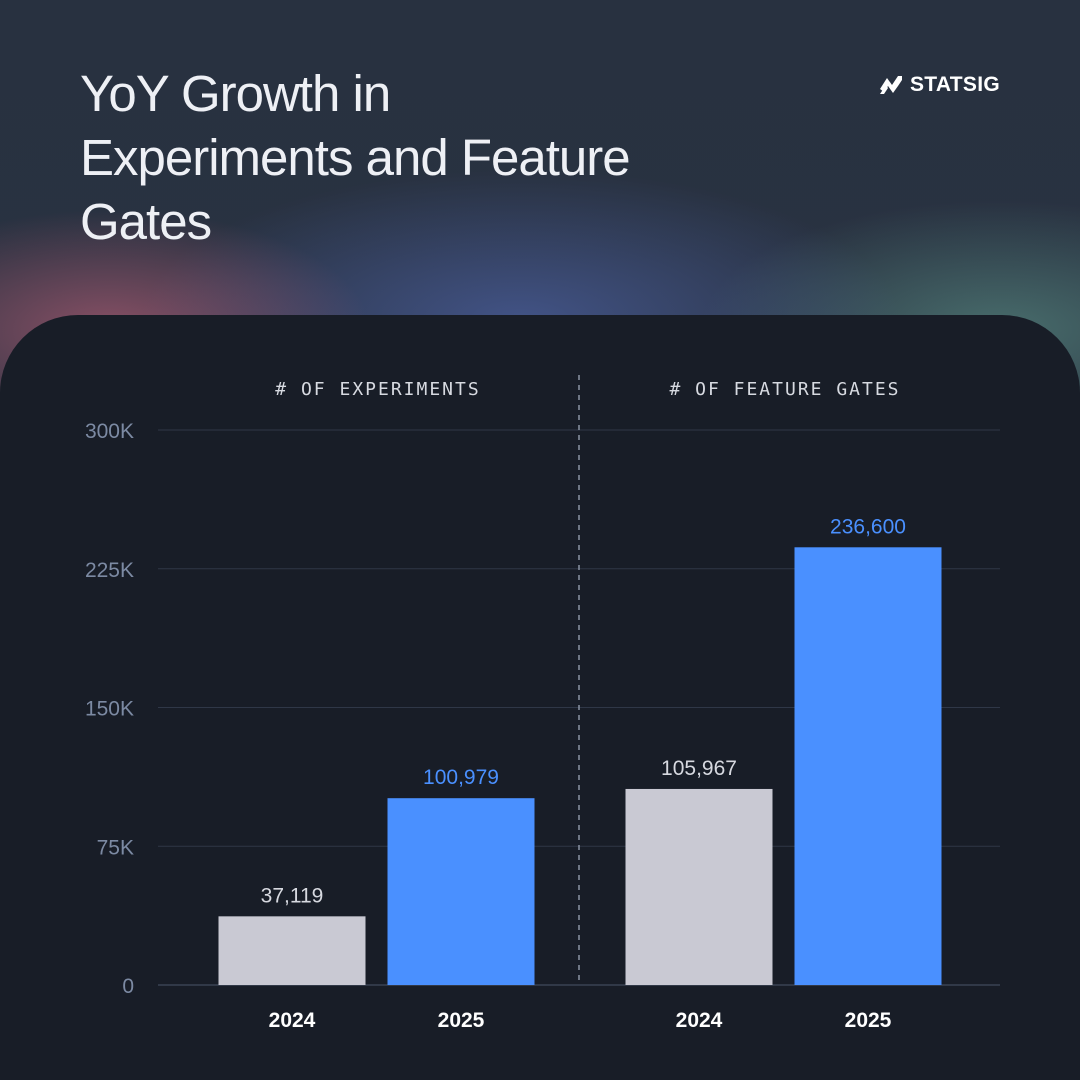 This screenshot has width=1080, height=1080. I want to click on y-tick-label: 0, so click(128, 986).